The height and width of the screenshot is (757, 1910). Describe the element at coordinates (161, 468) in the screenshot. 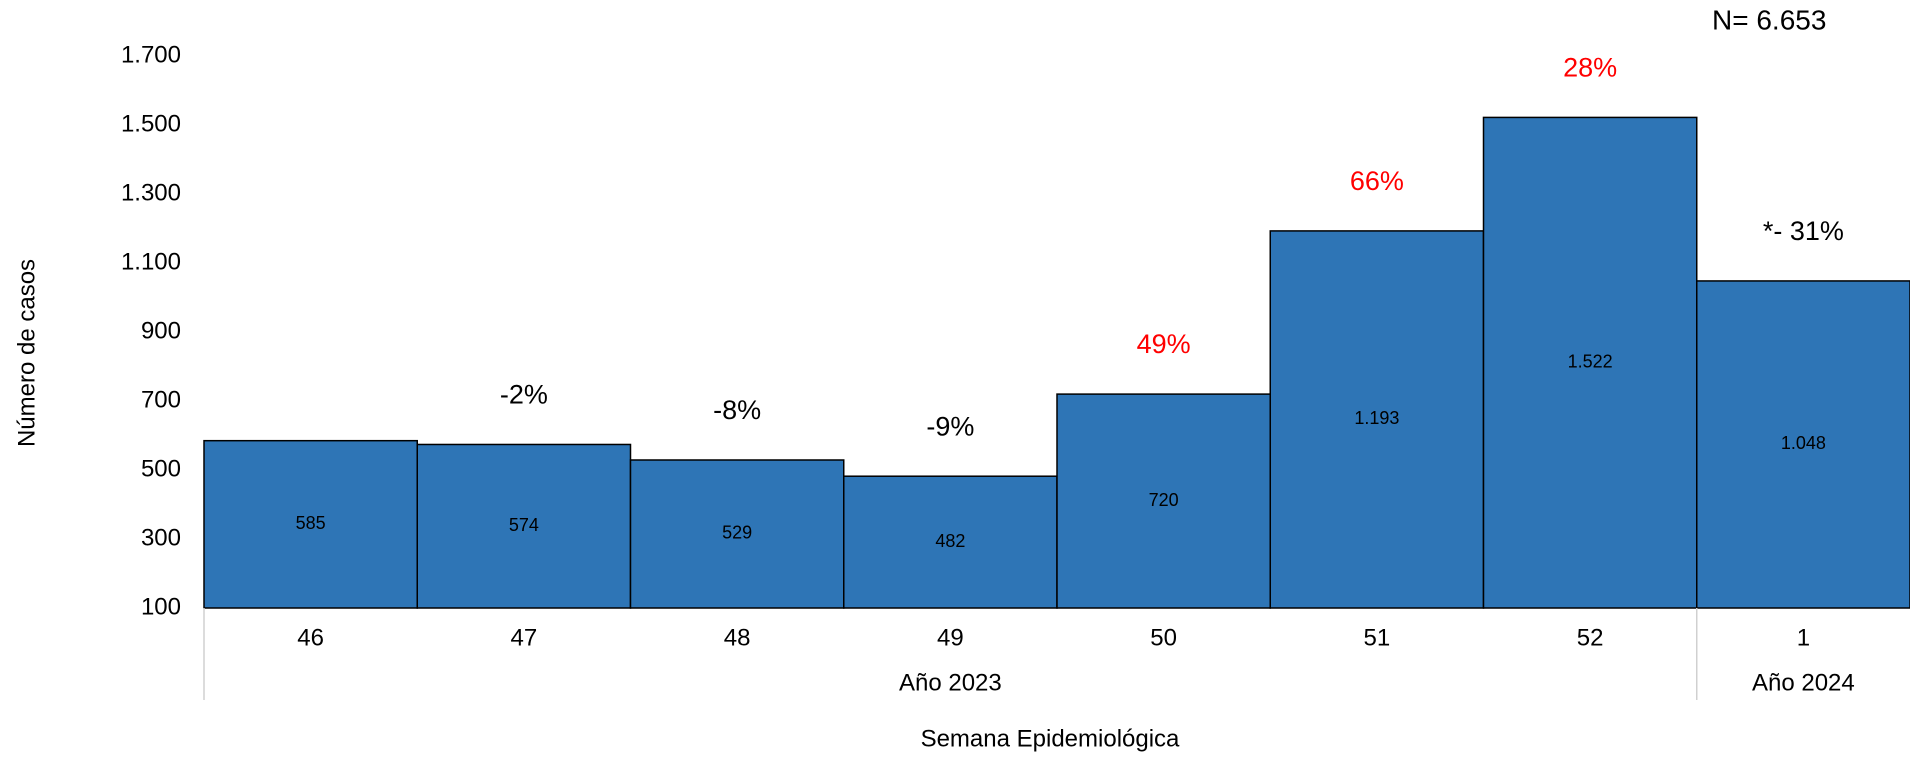

I see `y-tick-label: 500` at that location.